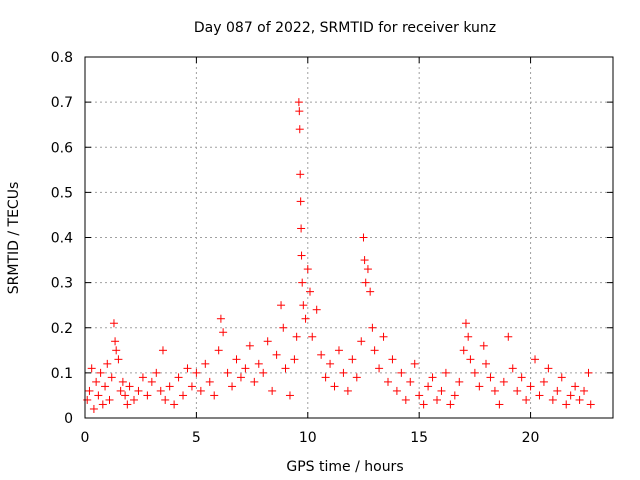 The height and width of the screenshot is (480, 640). I want to click on x-tick-label: 5, so click(196, 438).